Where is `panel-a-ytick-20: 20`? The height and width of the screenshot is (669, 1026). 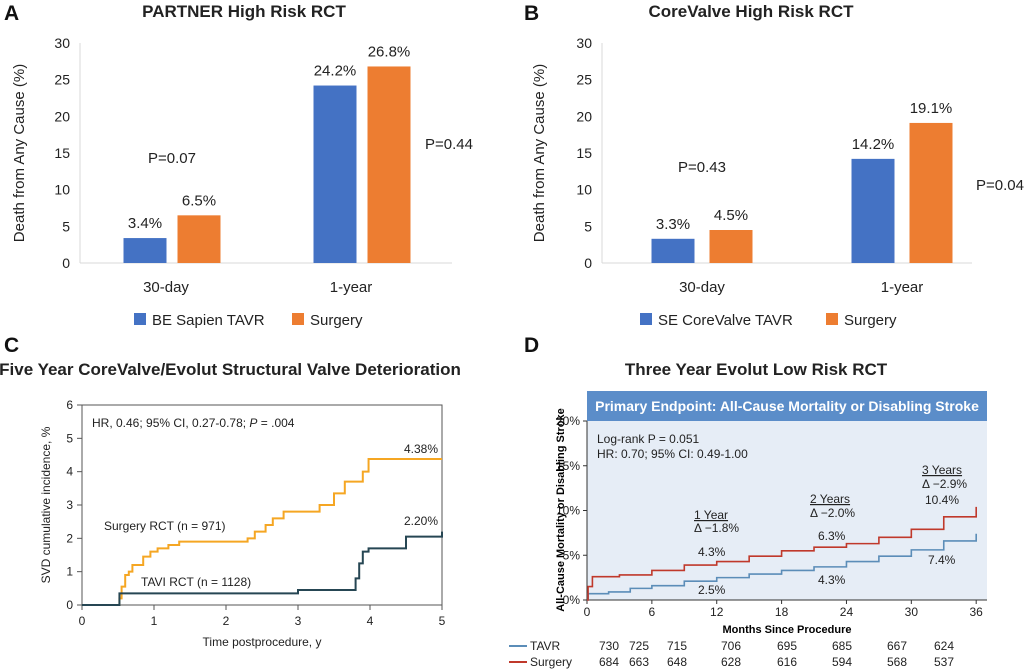
panel-a-ytick-20: 20 is located at coordinates (62, 116).